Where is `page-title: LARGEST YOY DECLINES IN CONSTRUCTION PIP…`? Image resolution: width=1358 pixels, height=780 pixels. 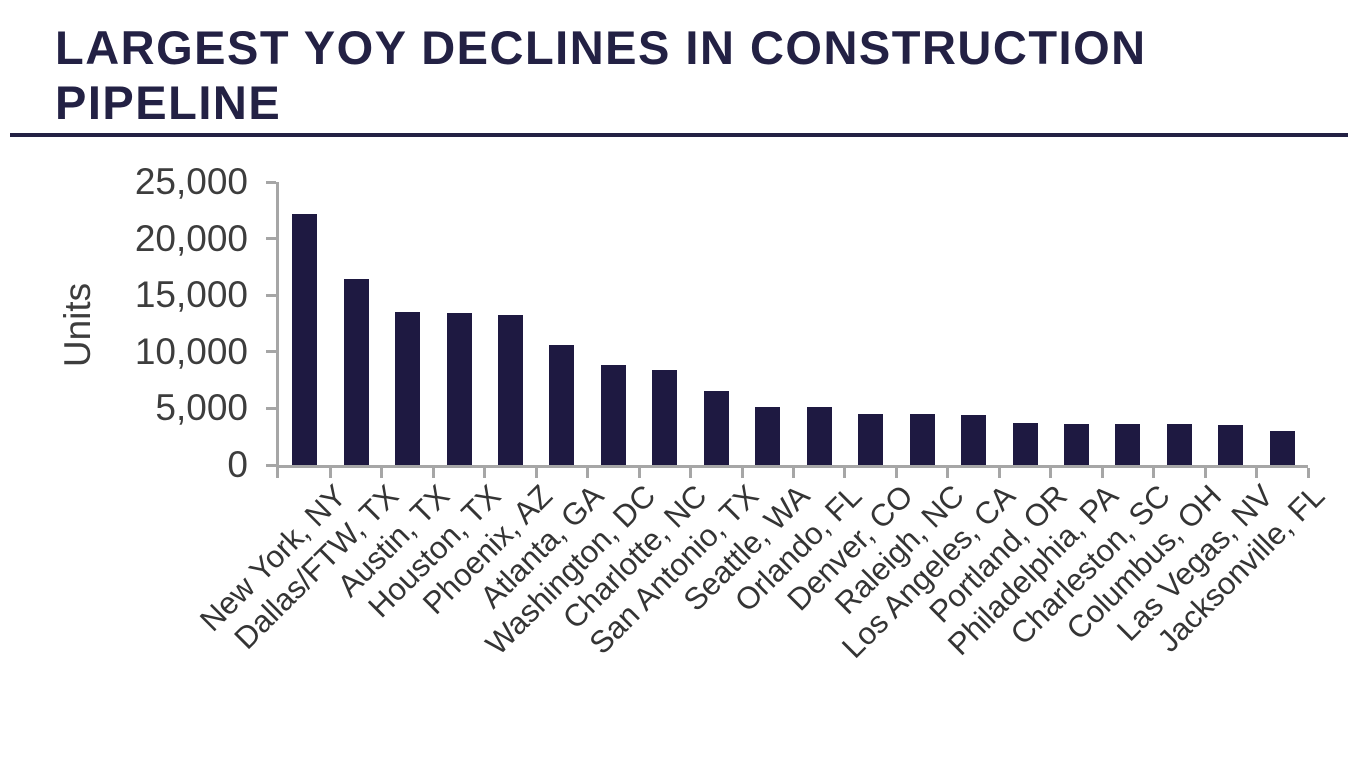 page-title: LARGEST YOY DECLINES IN CONSTRUCTION PIP… is located at coordinates (601, 75).